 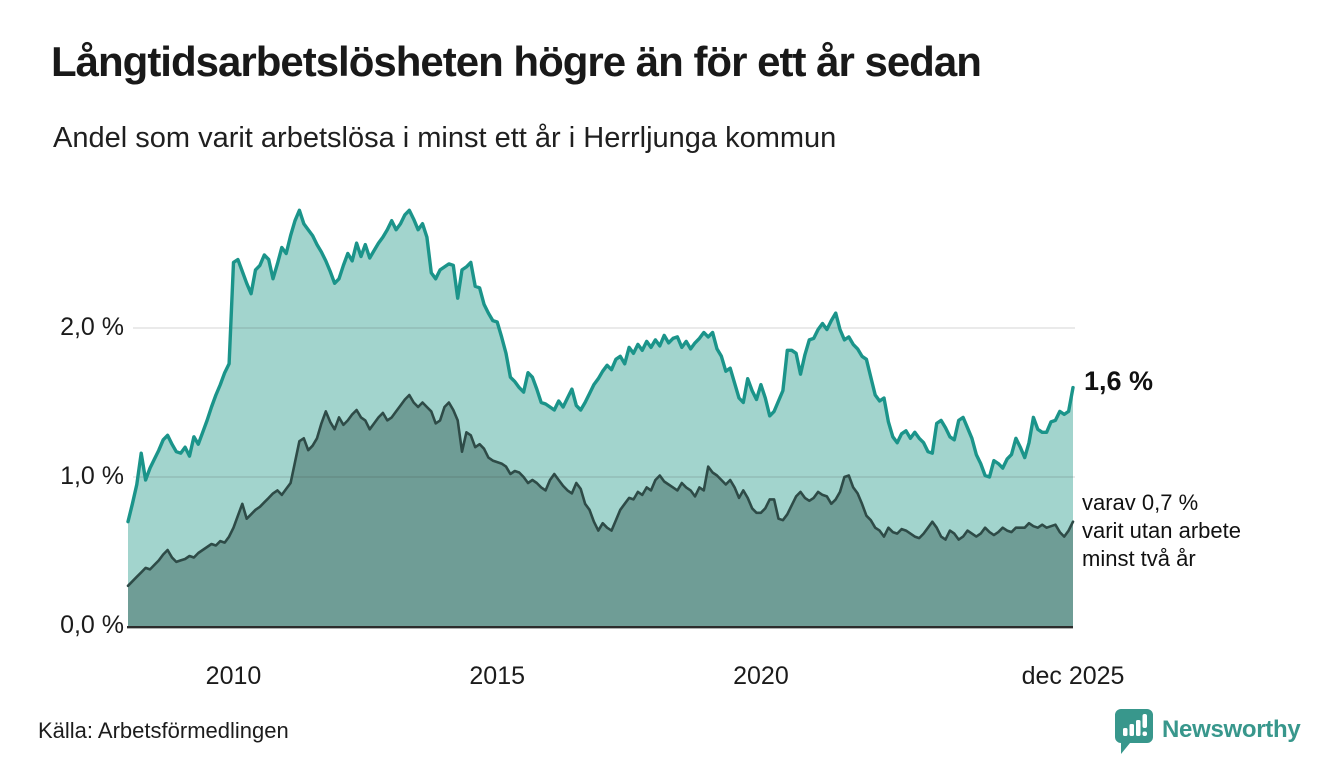 What do you see at coordinates (92, 327) in the screenshot?
I see `y-axis-label-2: 2,0 %` at bounding box center [92, 327].